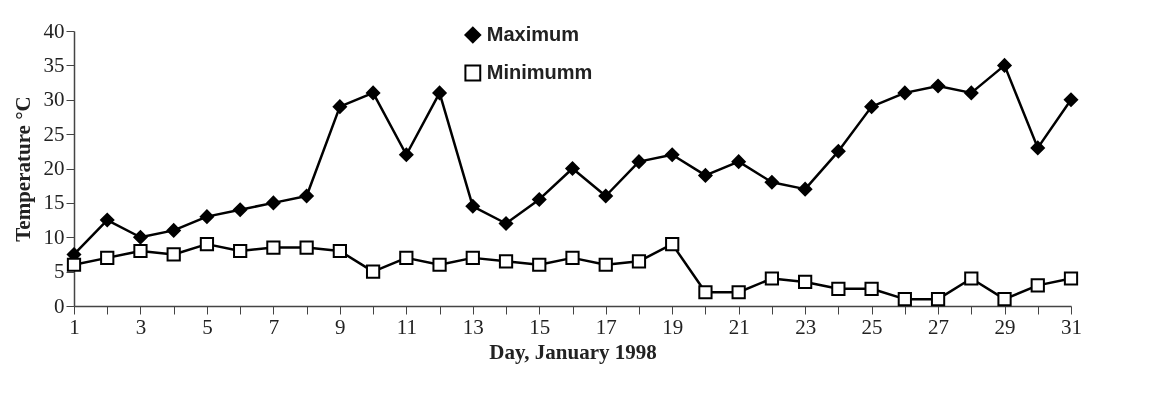  I want to click on y-axis-title: Temperature °C, so click(22, 169).